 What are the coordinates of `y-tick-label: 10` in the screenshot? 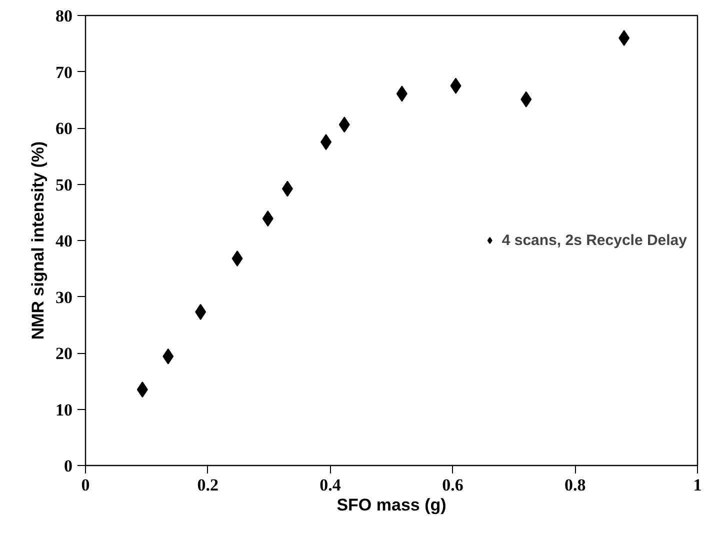 It's located at (64, 410).